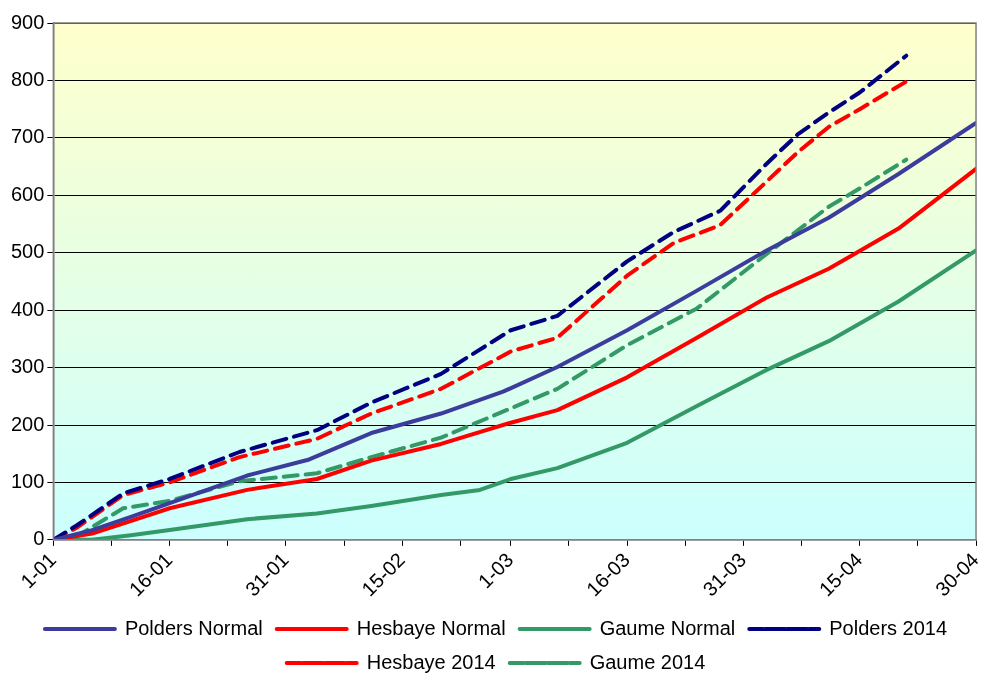 The height and width of the screenshot is (691, 1004). What do you see at coordinates (27, 78) in the screenshot?
I see `y-tick-label: 800` at bounding box center [27, 78].